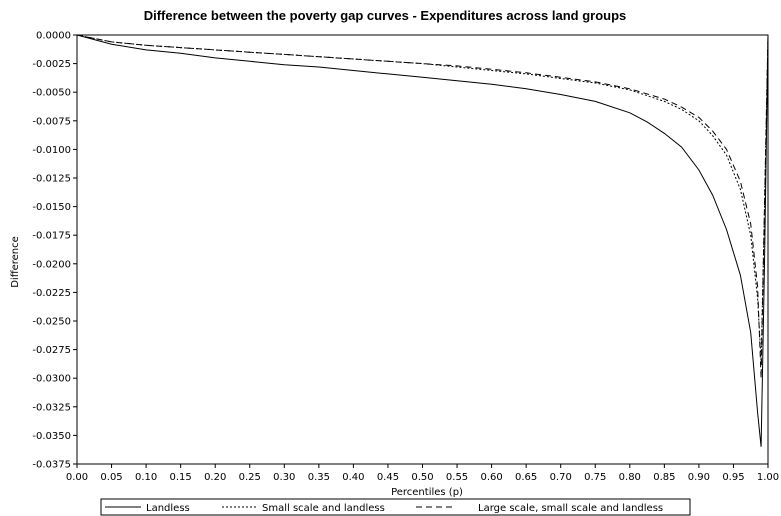 The width and height of the screenshot is (781, 516). I want to click on y-tick-label: -0.0300, so click(51, 379).